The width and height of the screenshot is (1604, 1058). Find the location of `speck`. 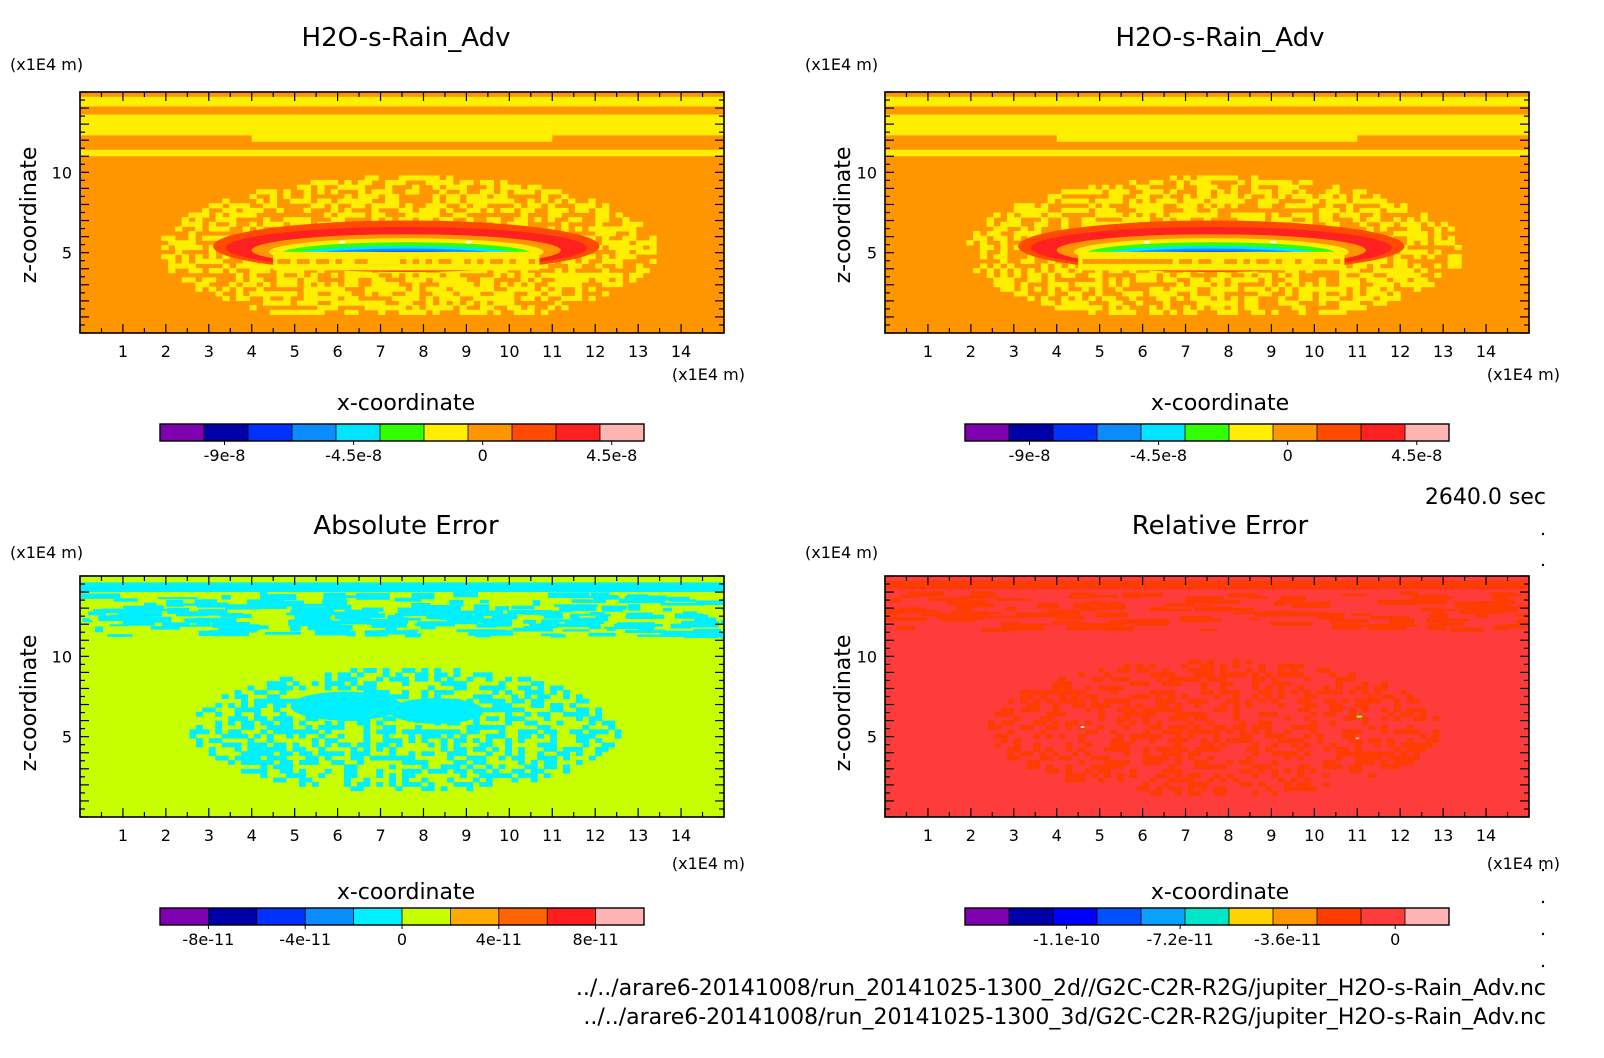

speck is located at coordinates (1146, 242).